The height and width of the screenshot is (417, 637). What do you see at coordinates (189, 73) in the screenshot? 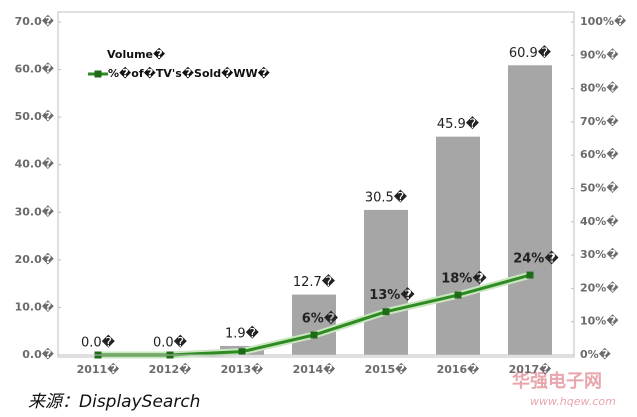
I see `legend-label: %�of�TV's�Sold�WW�` at bounding box center [189, 73].